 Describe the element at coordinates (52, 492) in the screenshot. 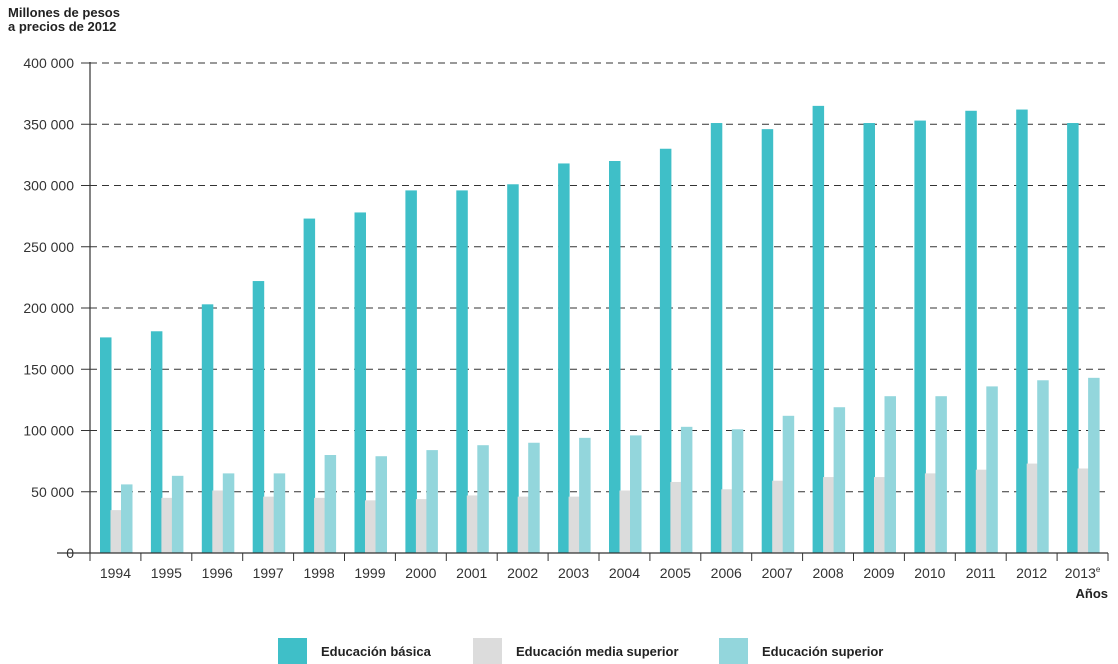

I see `y-tick-label: 50 000` at that location.